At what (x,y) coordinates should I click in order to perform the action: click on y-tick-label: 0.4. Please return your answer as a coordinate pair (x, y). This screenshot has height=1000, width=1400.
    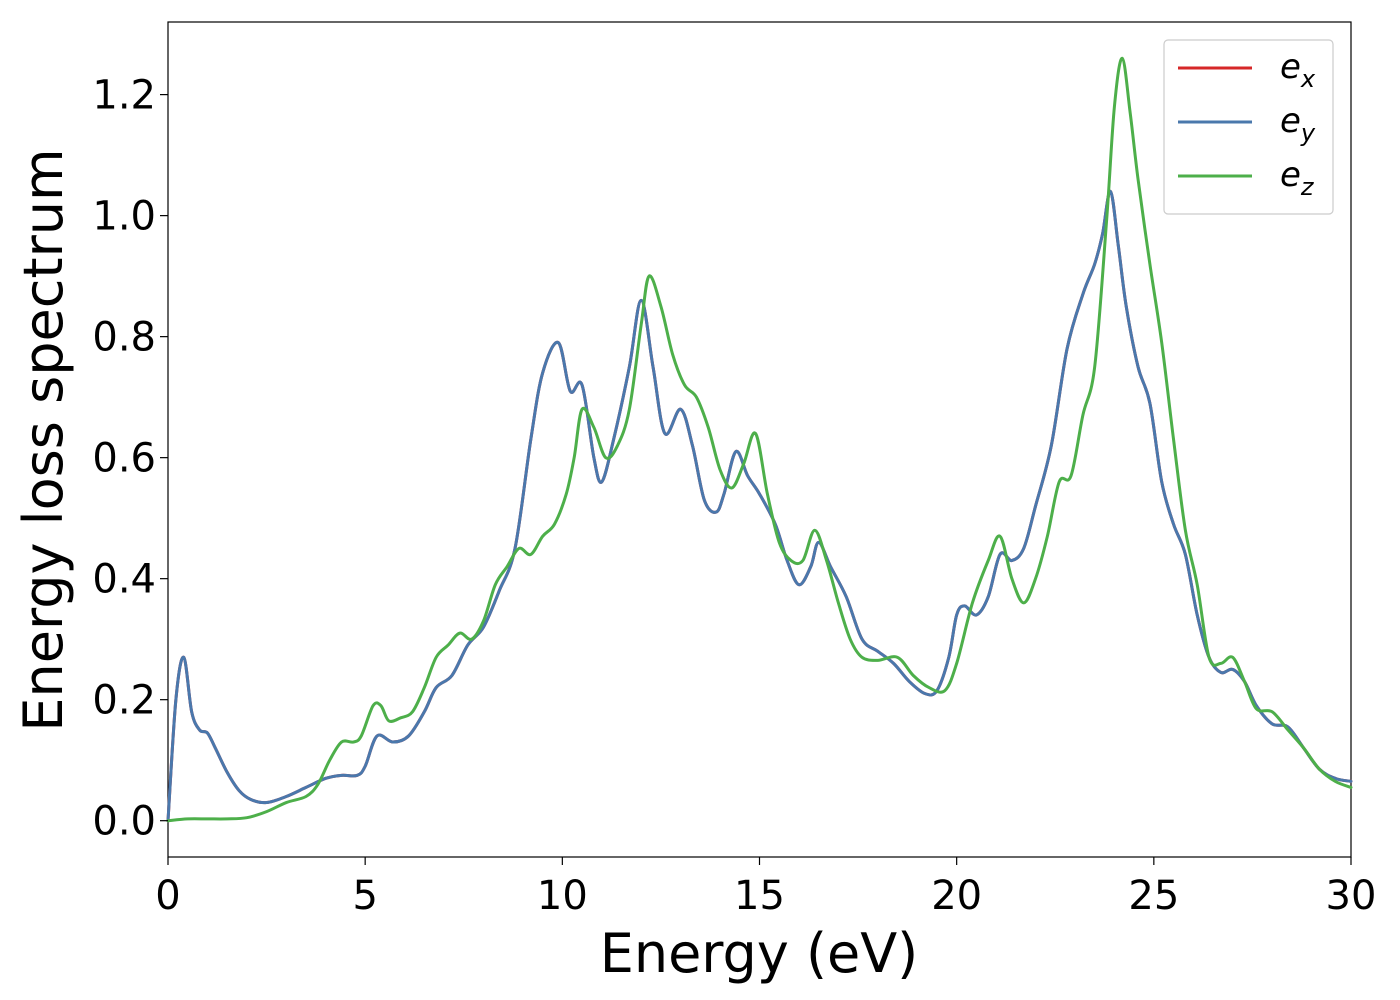
    Looking at the image, I should click on (124, 580).